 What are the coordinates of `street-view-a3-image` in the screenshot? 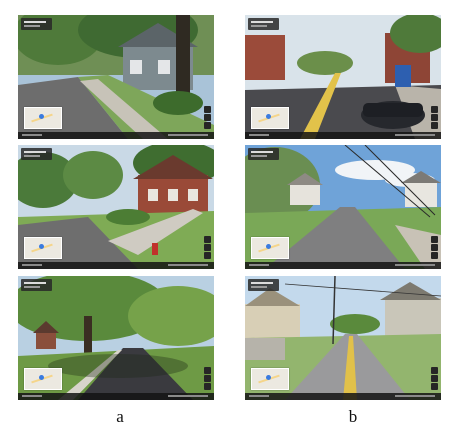 It's located at (116, 338).